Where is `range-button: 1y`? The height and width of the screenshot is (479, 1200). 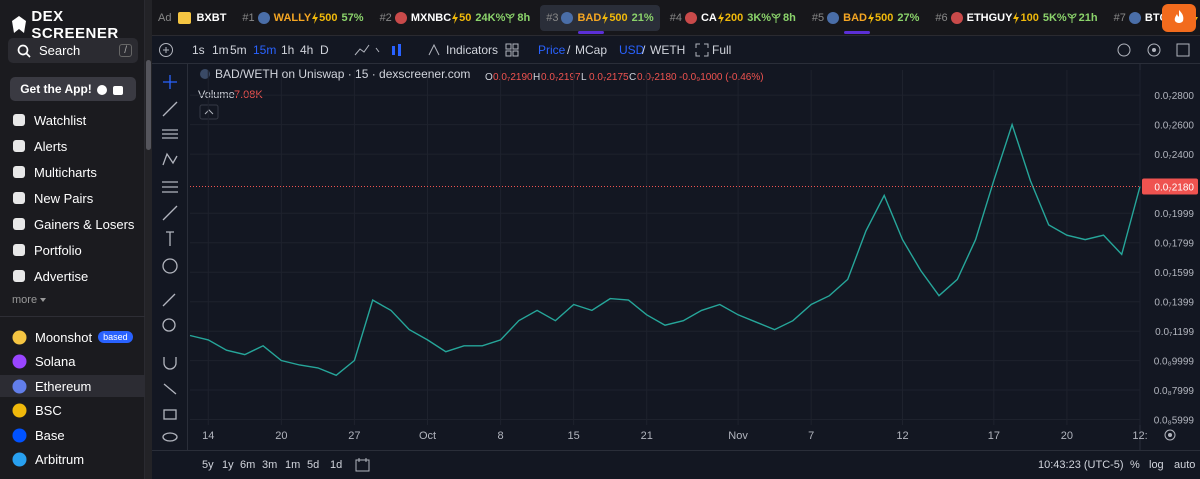 range-button: 1y is located at coordinates (228, 465).